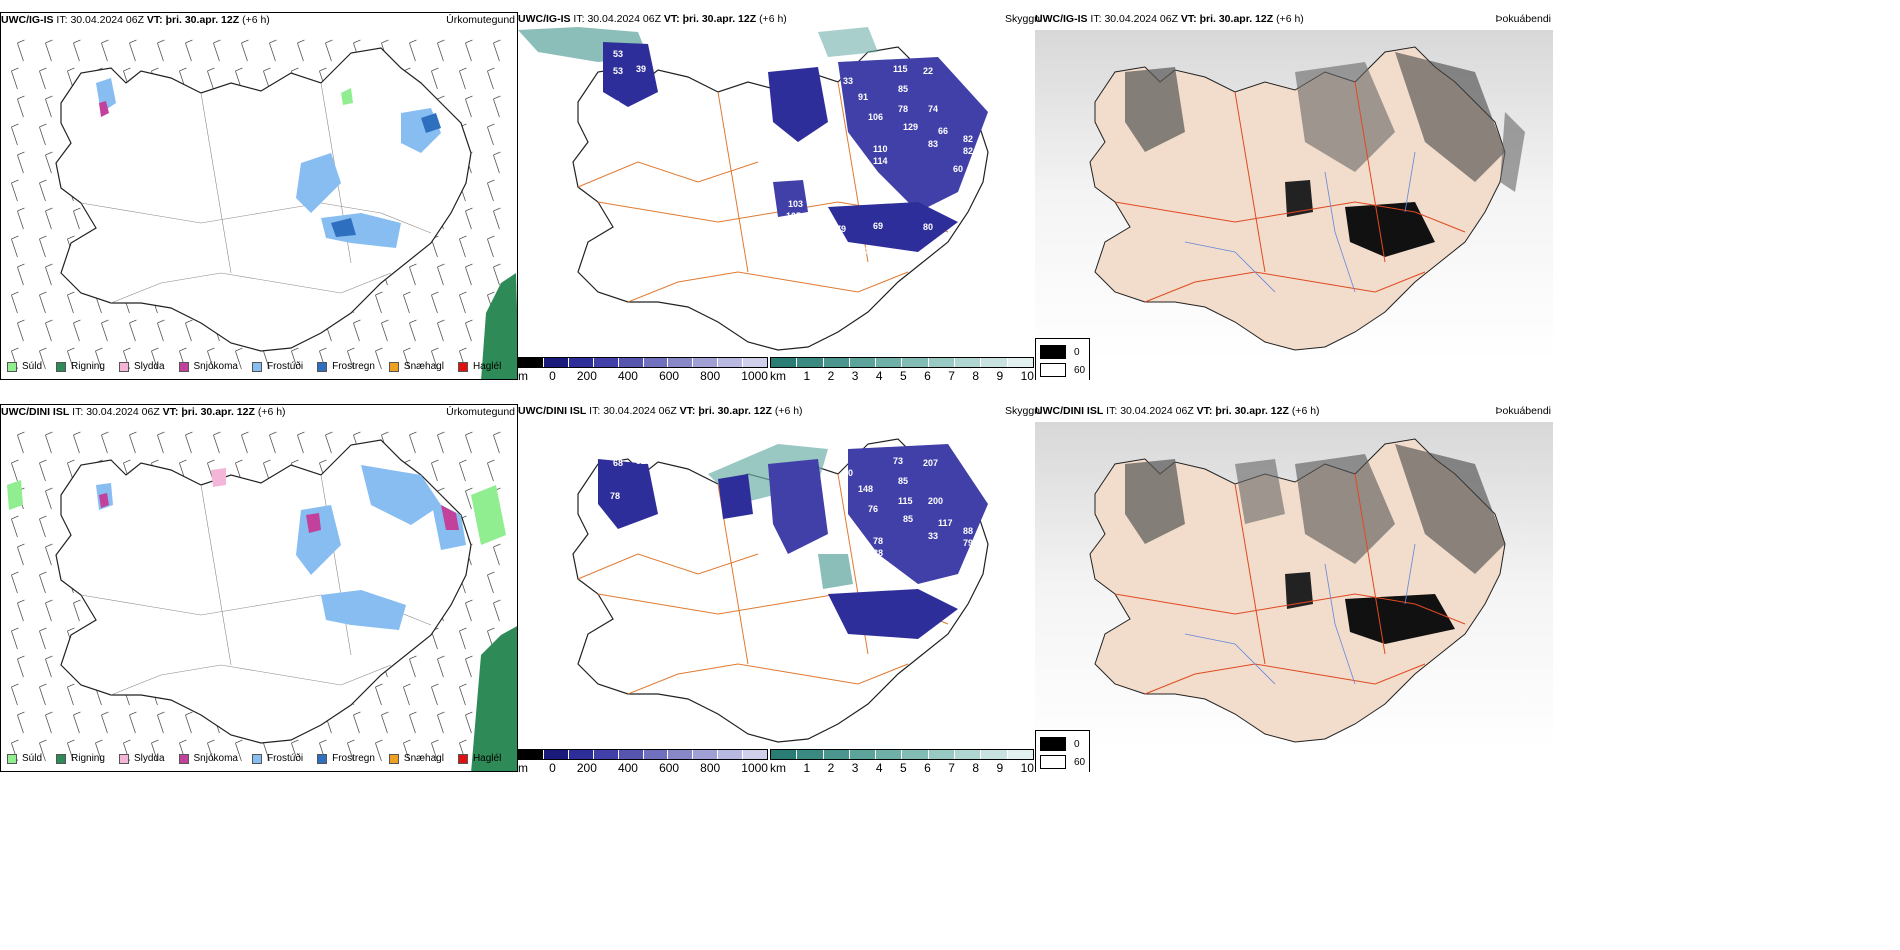 The height and width of the screenshot is (950, 1900). What do you see at coordinates (753, 139) in the screenshot?
I see `visibility-areas` at bounding box center [753, 139].